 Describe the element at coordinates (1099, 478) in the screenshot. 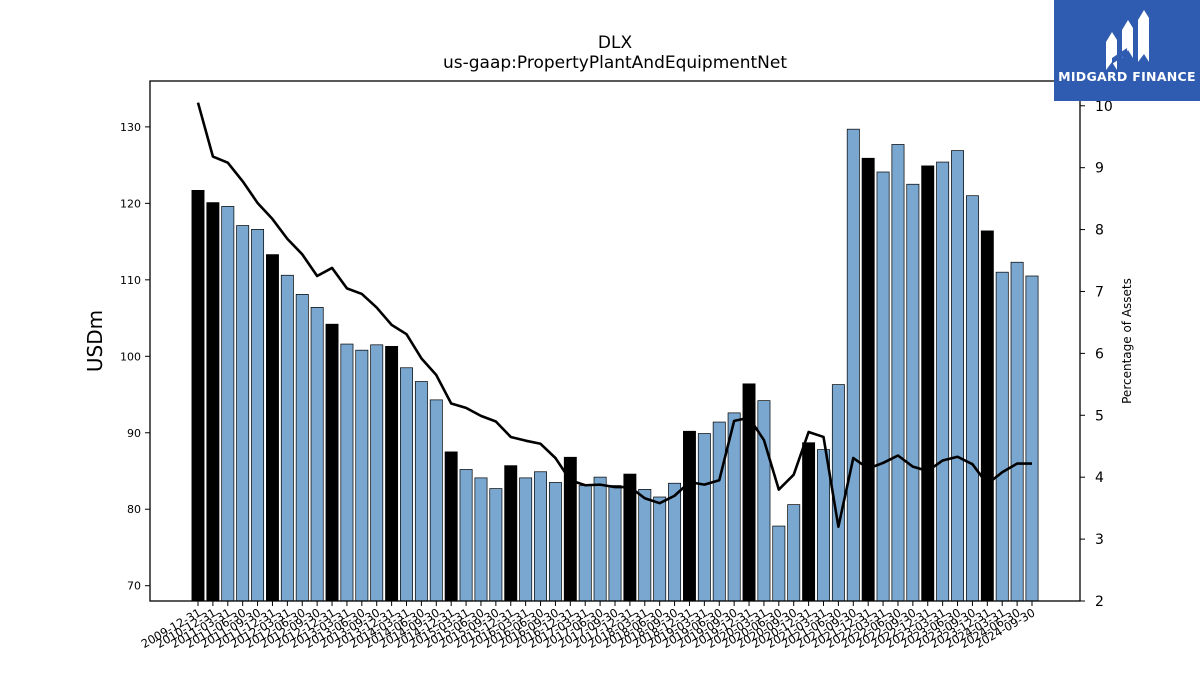

I see `y2-tick-label: 4` at that location.